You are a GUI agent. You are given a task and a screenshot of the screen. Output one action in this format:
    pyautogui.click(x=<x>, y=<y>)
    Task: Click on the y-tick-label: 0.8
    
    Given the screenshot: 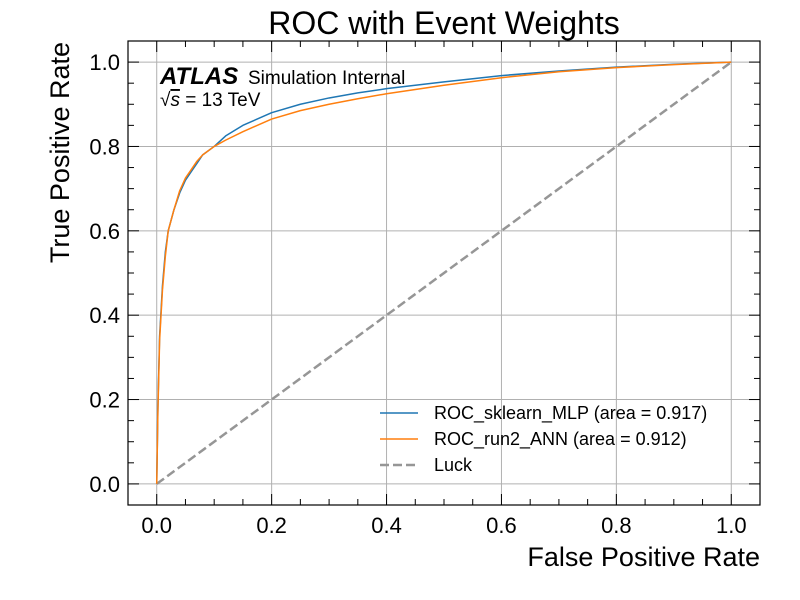 What is the action you would take?
    pyautogui.click(x=104, y=146)
    